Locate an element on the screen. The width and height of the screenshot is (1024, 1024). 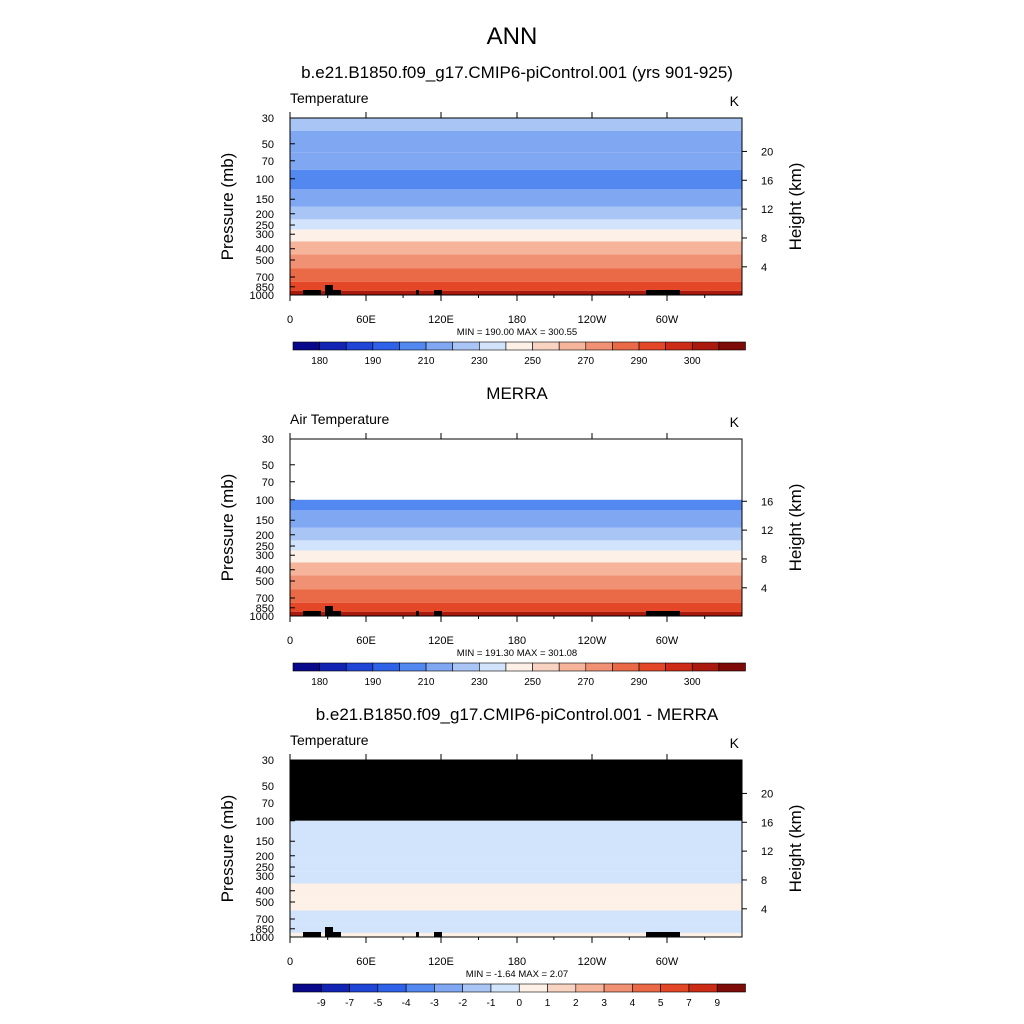
topography is located at coordinates (491, 932).